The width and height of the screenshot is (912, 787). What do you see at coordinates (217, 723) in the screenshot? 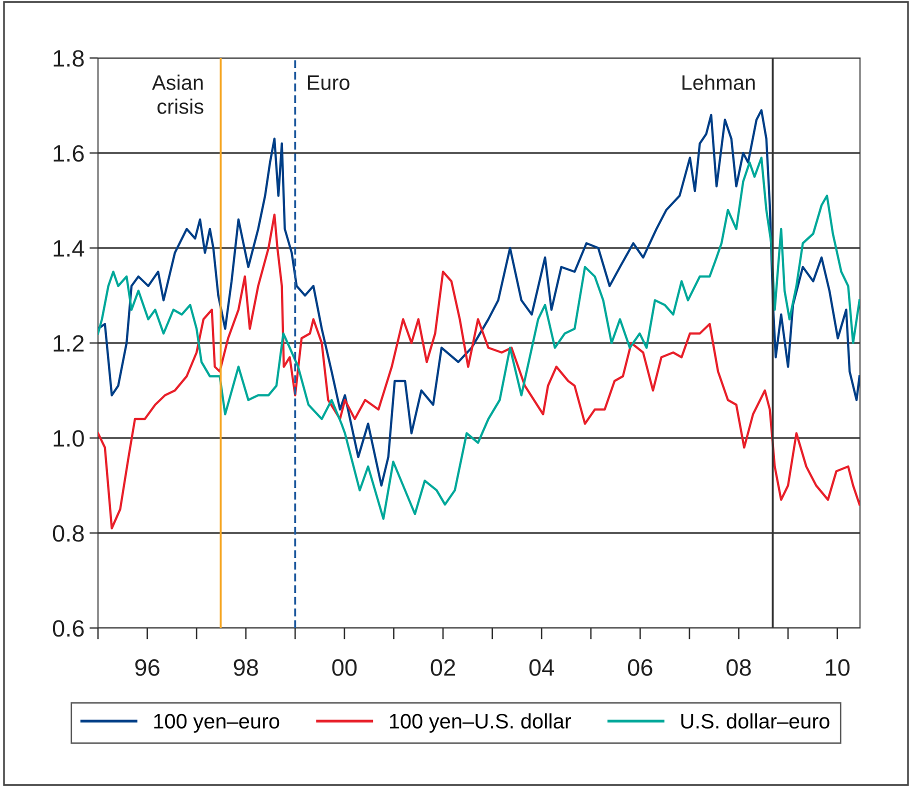
I see `legend-label: 100 yen–euro` at bounding box center [217, 723].